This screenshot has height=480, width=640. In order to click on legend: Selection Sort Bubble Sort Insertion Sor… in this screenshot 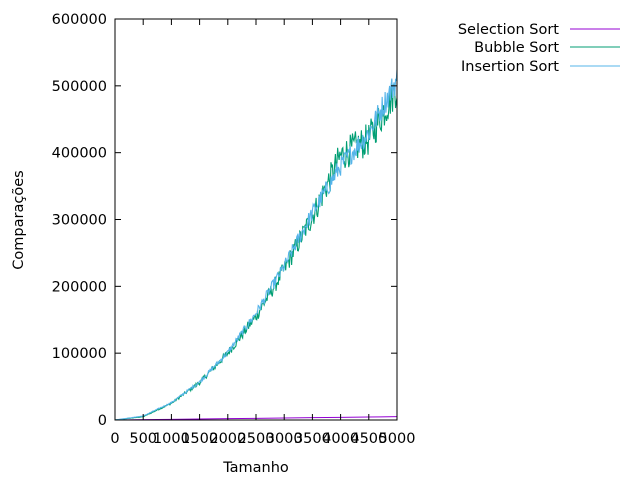, I will do `click(539, 48)`.